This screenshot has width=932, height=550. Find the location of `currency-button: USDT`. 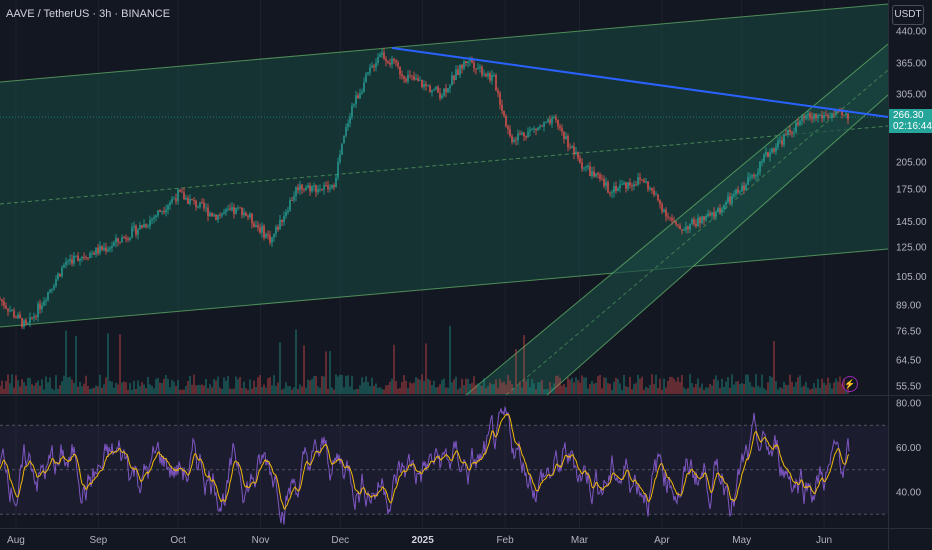

currency-button: USDT is located at coordinates (908, 15).